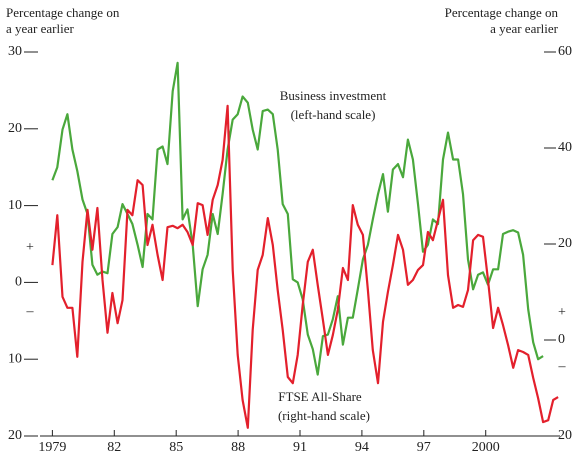  I want to click on x-tick-label: 85, so click(176, 446).